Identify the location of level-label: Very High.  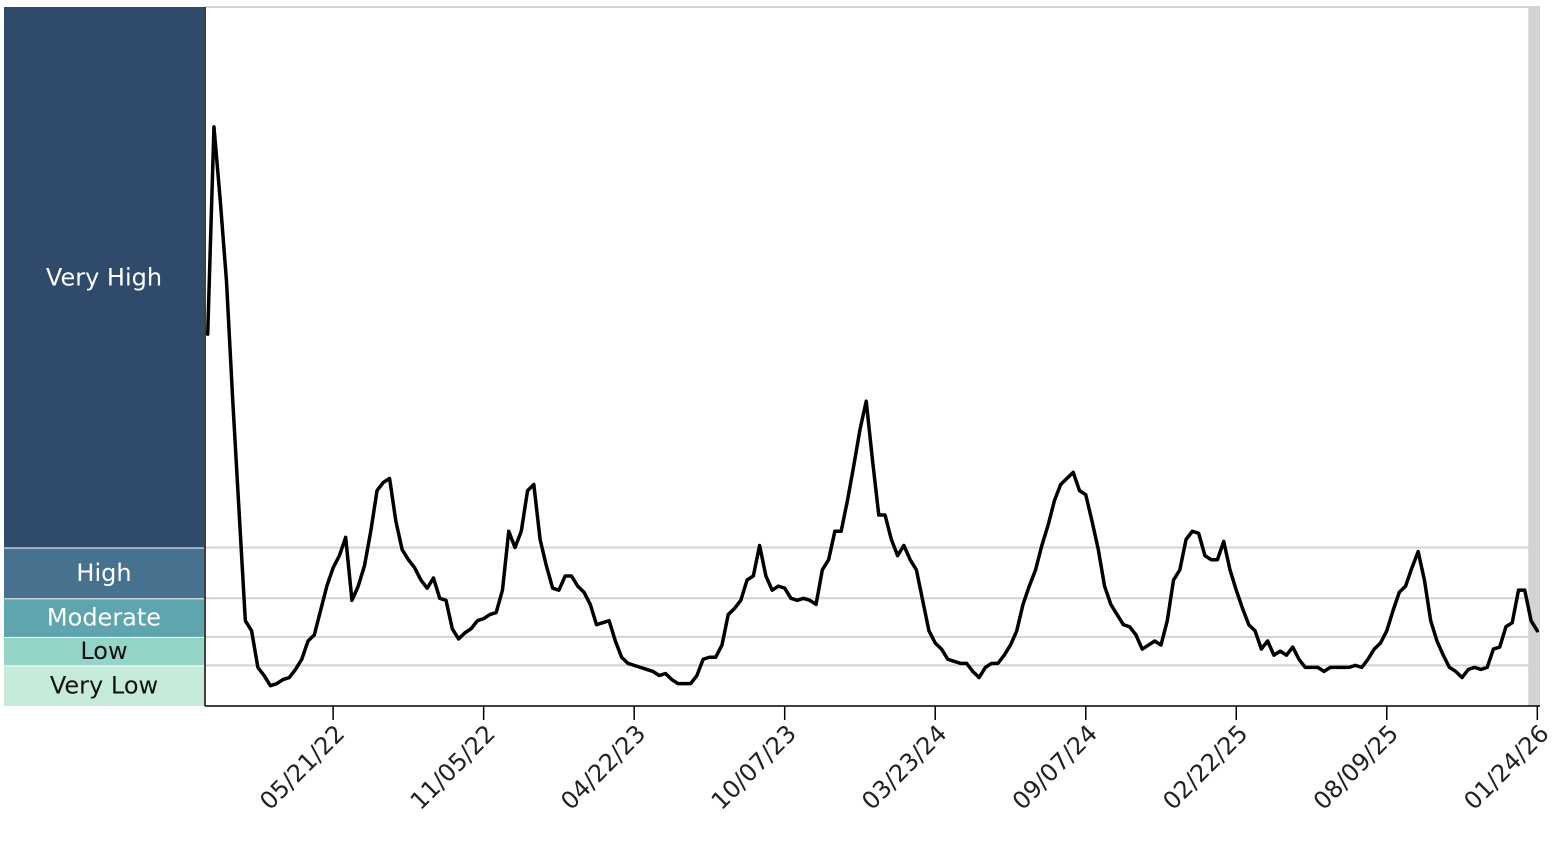
(104, 277).